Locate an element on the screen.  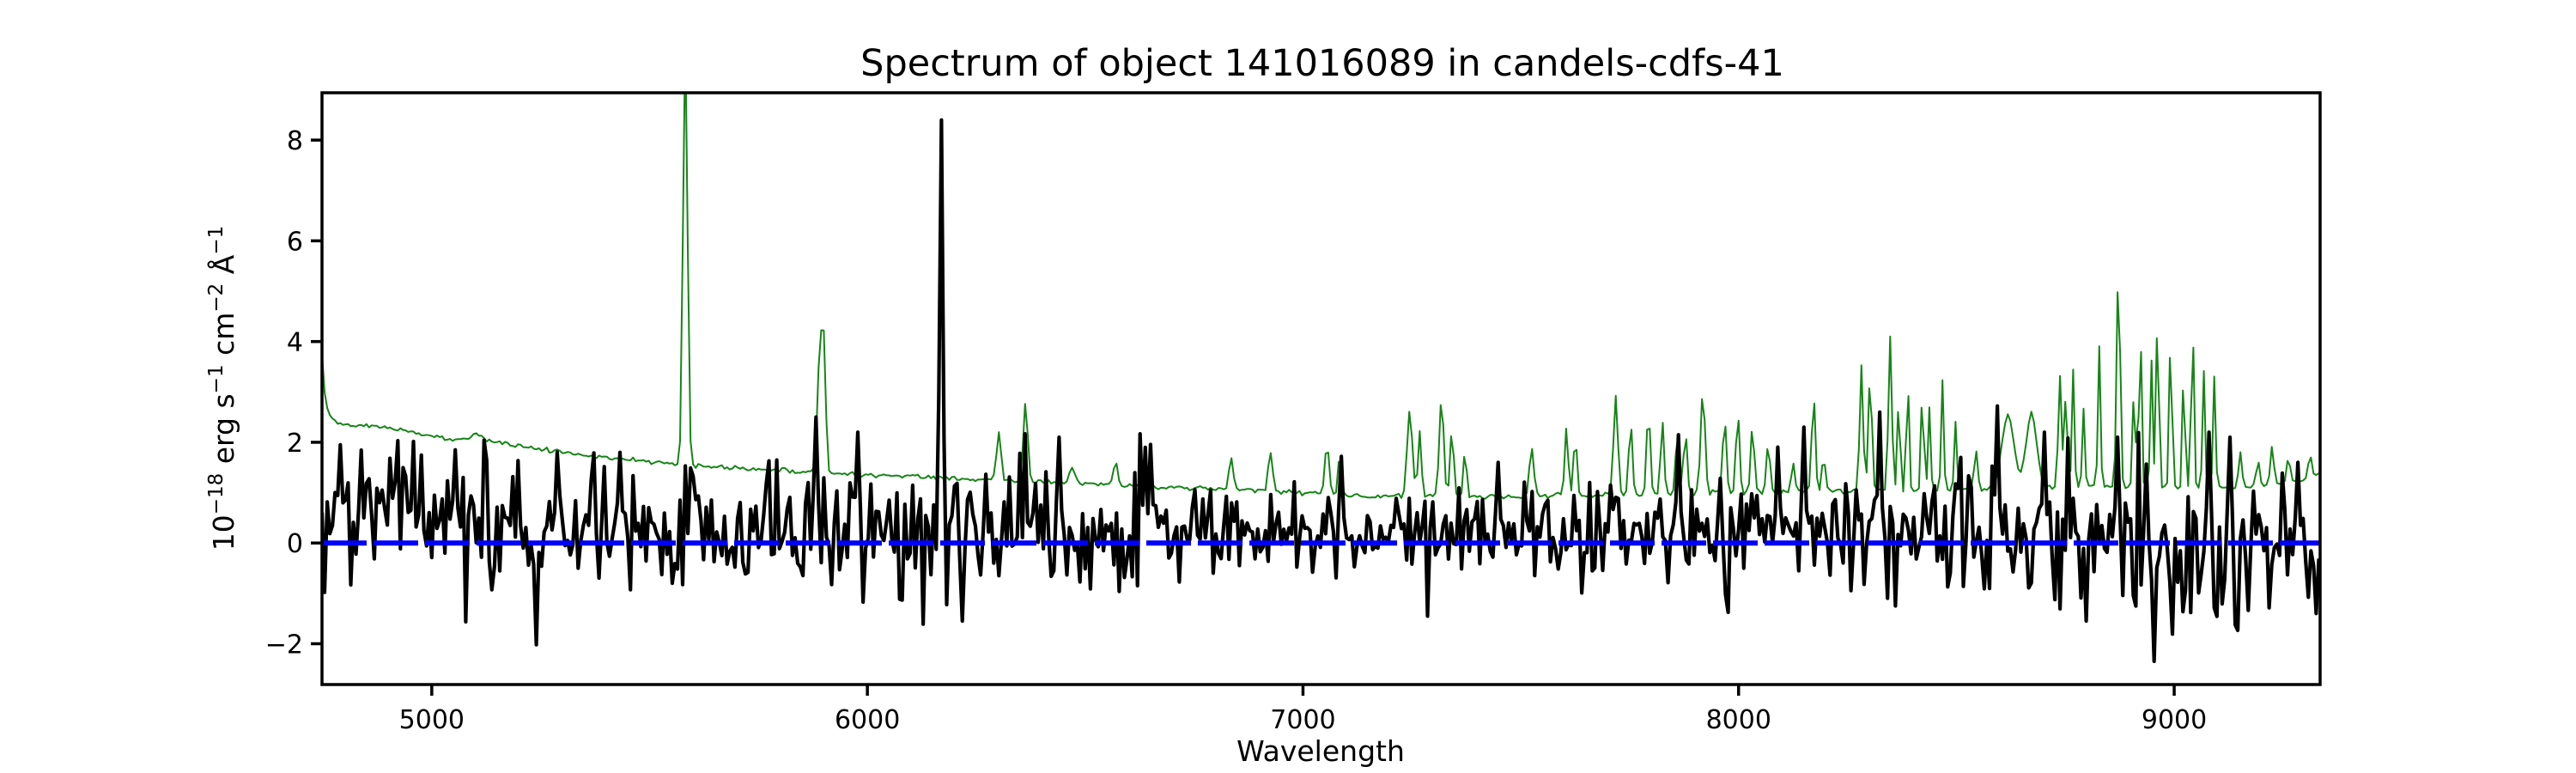
y-axis-label: 10−18 erg s−1 cm−2 Å−1 is located at coordinates (222, 388).